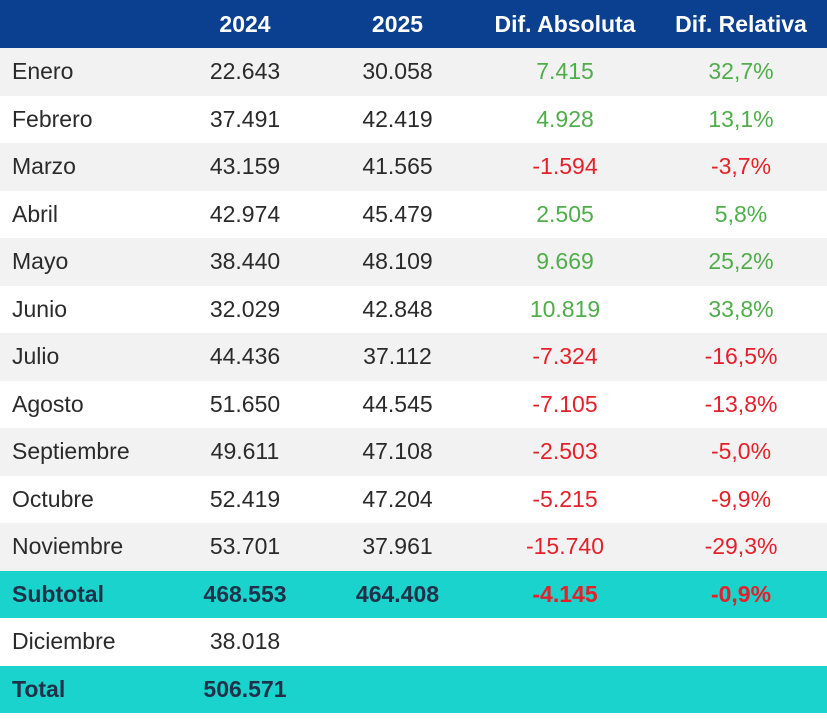 This screenshot has width=827, height=720. Describe the element at coordinates (741, 24) in the screenshot. I see `header-cell: Dif. Relativa` at that location.